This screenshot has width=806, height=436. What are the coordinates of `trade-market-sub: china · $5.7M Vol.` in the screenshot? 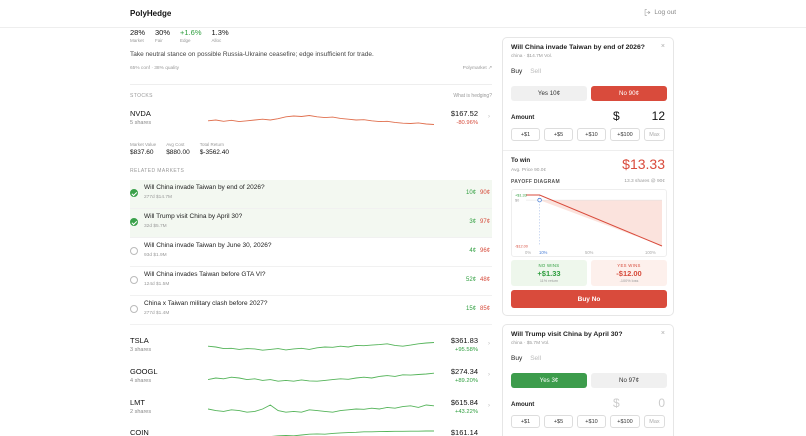 It's located at (530, 343).